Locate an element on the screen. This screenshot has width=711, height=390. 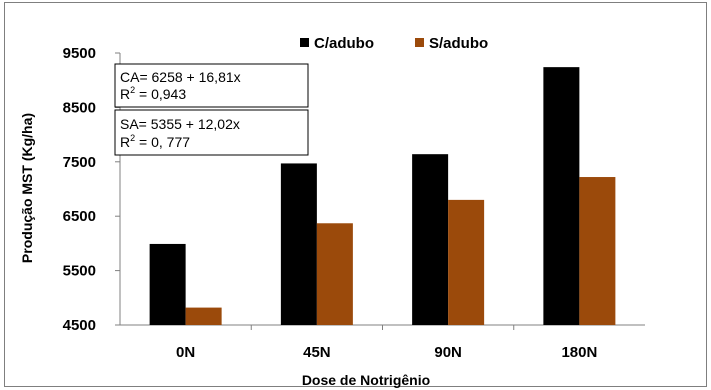
legend-label-s-adubo: S/adubo is located at coordinates (458, 43).